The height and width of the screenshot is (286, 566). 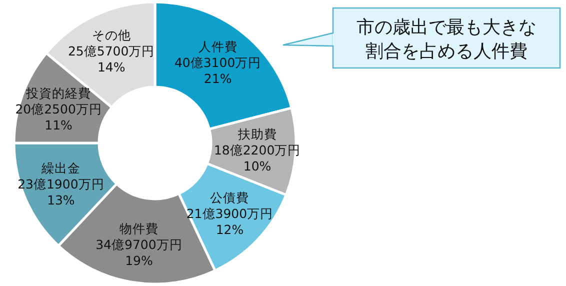 What do you see at coordinates (139, 252) in the screenshot?
I see `data-label: 34億9700万円 19%` at bounding box center [139, 252].